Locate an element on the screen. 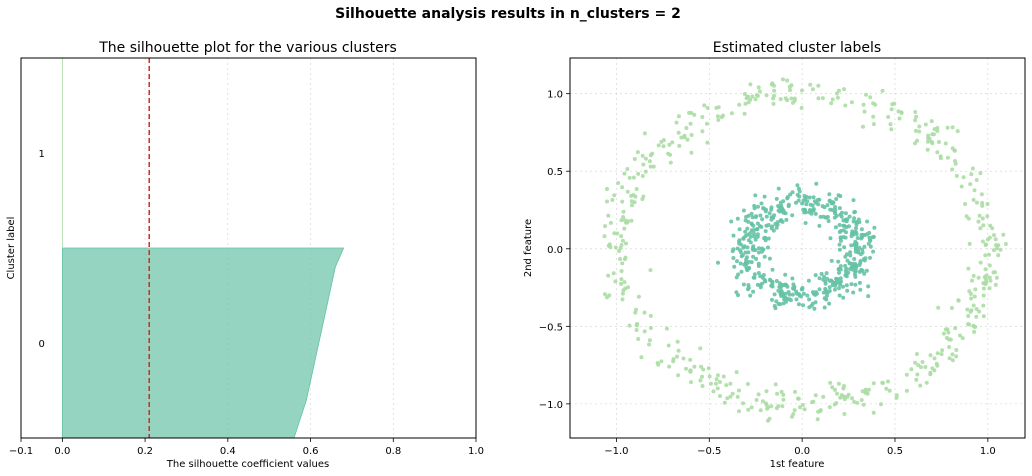 The image size is (1032, 476). scatter-y-tick-label: 0.0 is located at coordinates (555, 250).